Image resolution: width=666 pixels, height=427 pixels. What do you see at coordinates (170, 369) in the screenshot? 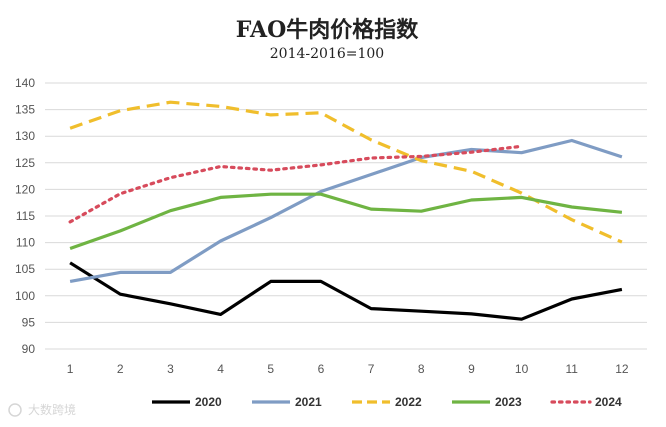
I see `x-tick-label: 3` at bounding box center [170, 369].